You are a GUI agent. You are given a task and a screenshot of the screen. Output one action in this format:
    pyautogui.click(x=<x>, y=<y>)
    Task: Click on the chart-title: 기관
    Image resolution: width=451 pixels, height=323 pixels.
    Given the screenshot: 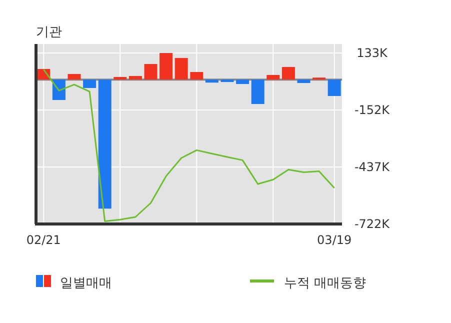 What is the action you would take?
    pyautogui.click(x=49, y=32)
    